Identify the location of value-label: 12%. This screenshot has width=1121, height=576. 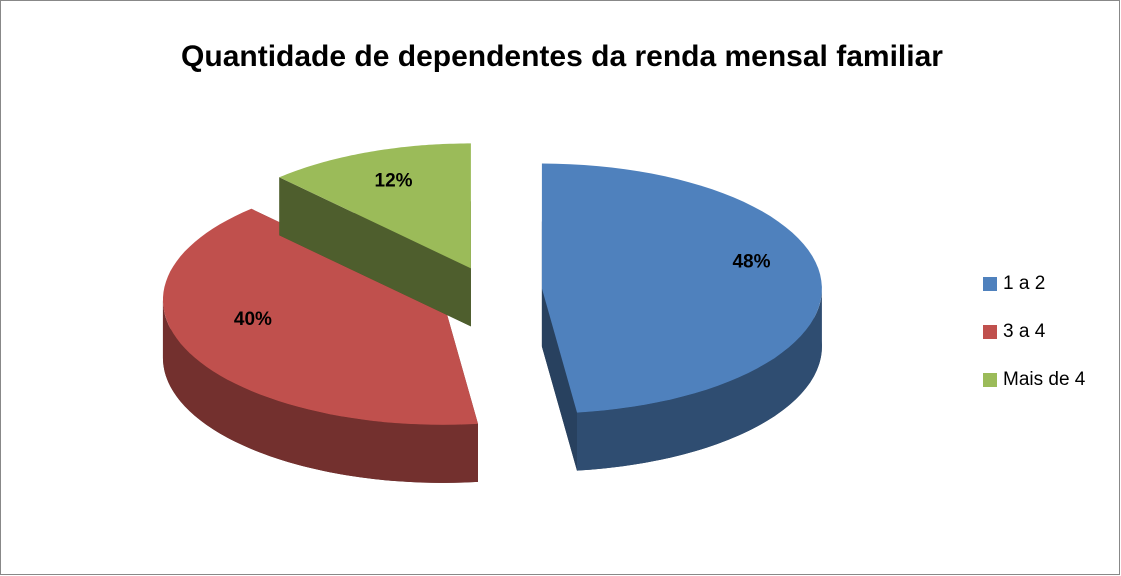
(394, 180).